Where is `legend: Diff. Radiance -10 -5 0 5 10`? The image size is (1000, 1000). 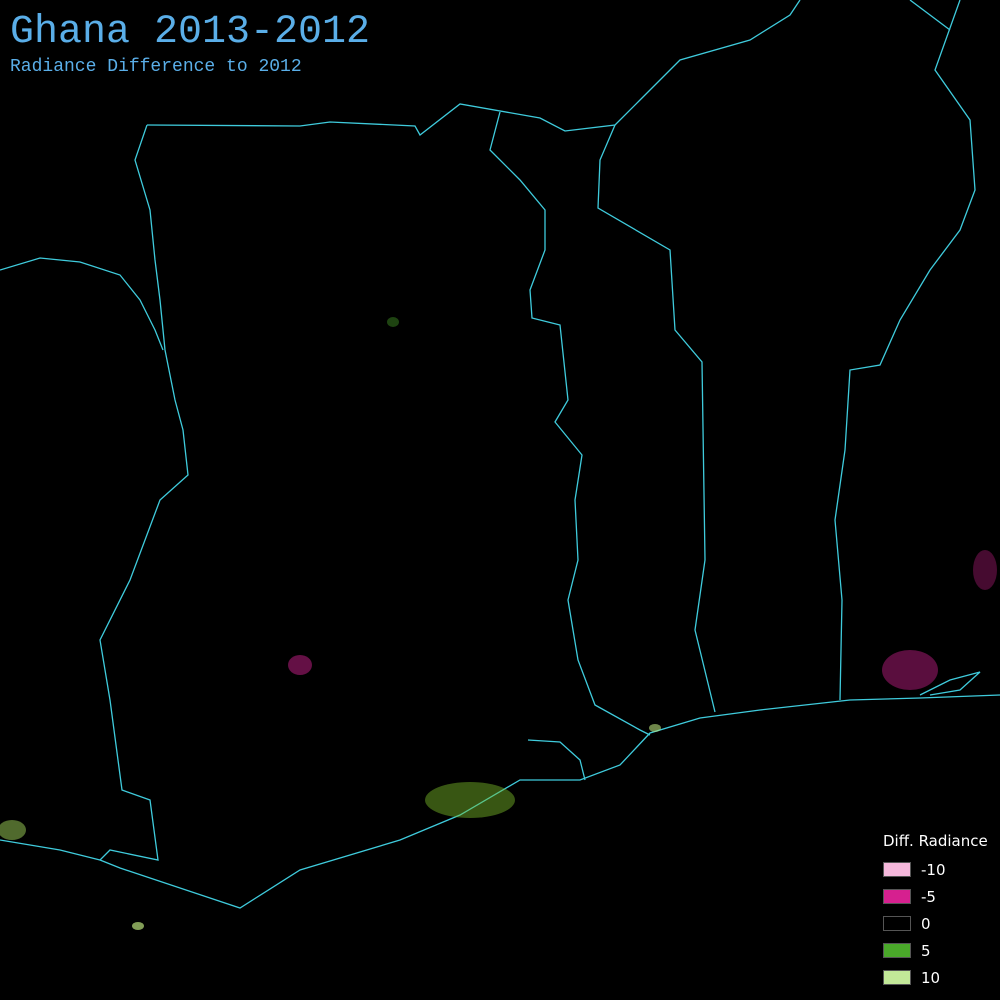 legend: Diff. Radiance -10 -5 0 5 10 is located at coordinates (935, 911).